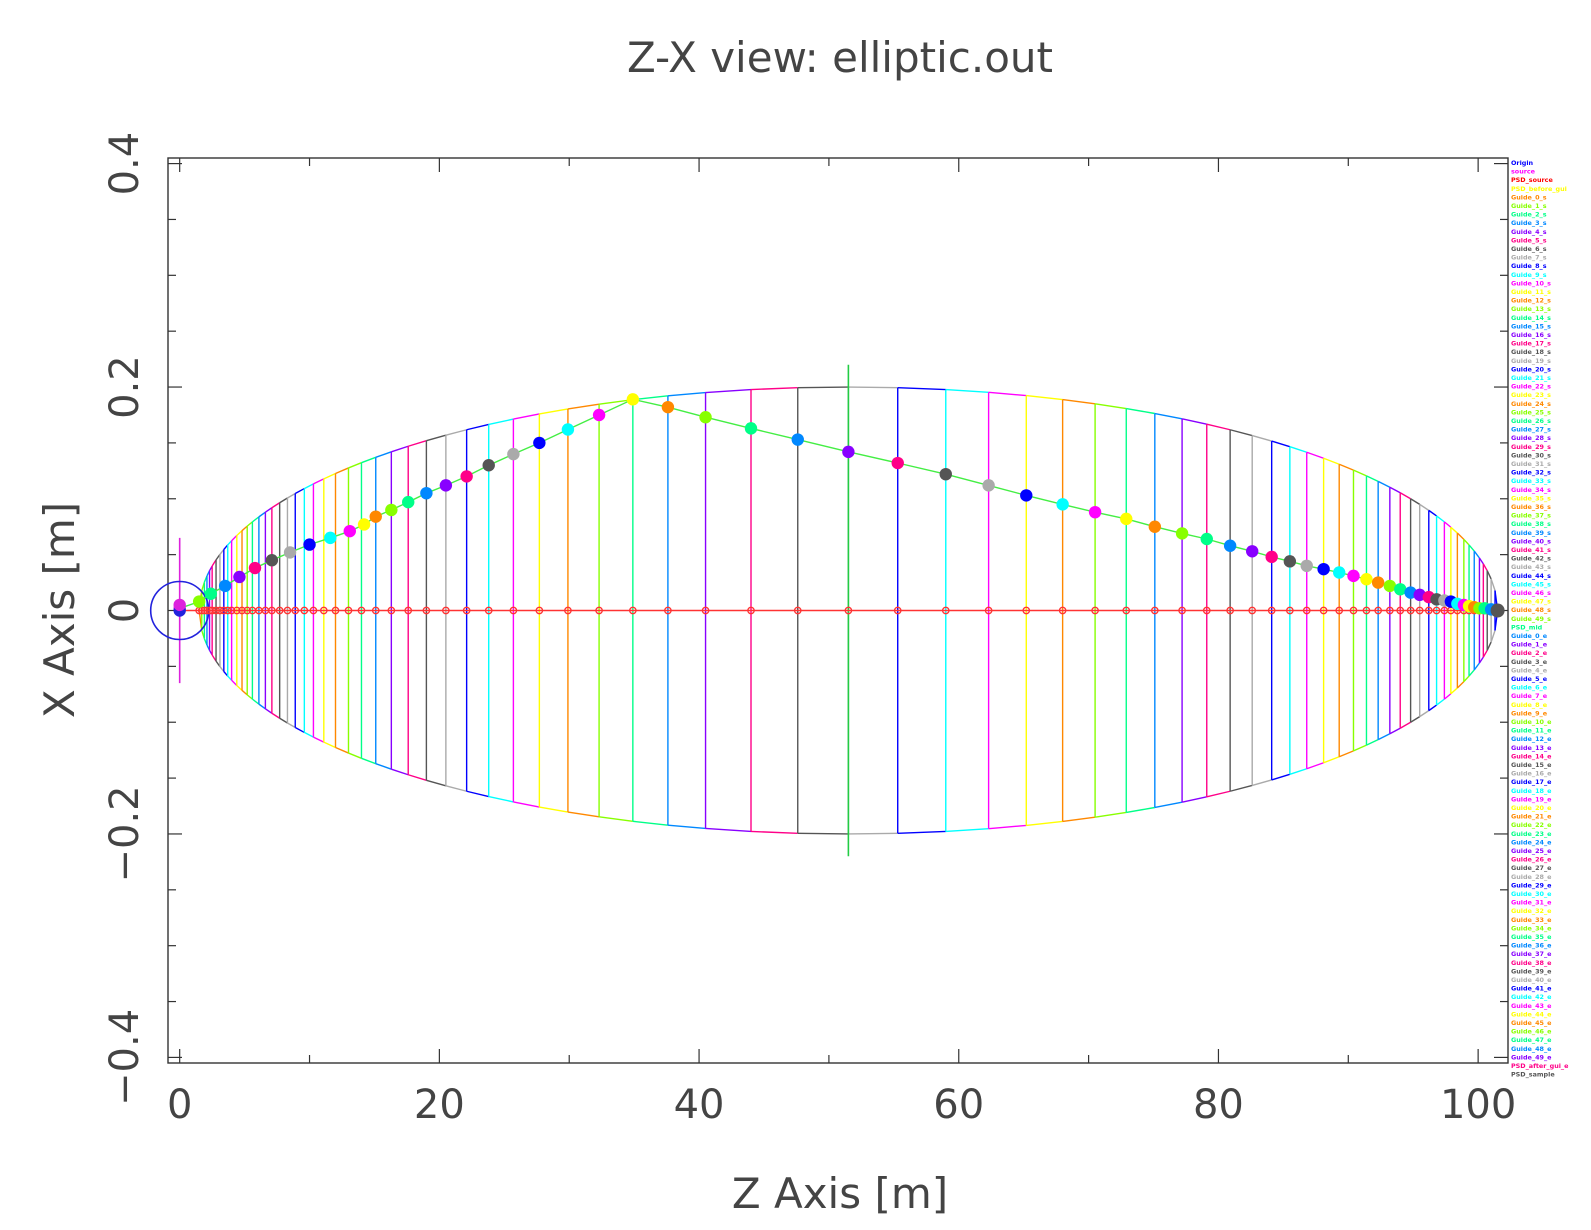 The height and width of the screenshot is (1230, 1591). What do you see at coordinates (958, 1105) in the screenshot?
I see `x-tick-label: 60` at bounding box center [958, 1105].